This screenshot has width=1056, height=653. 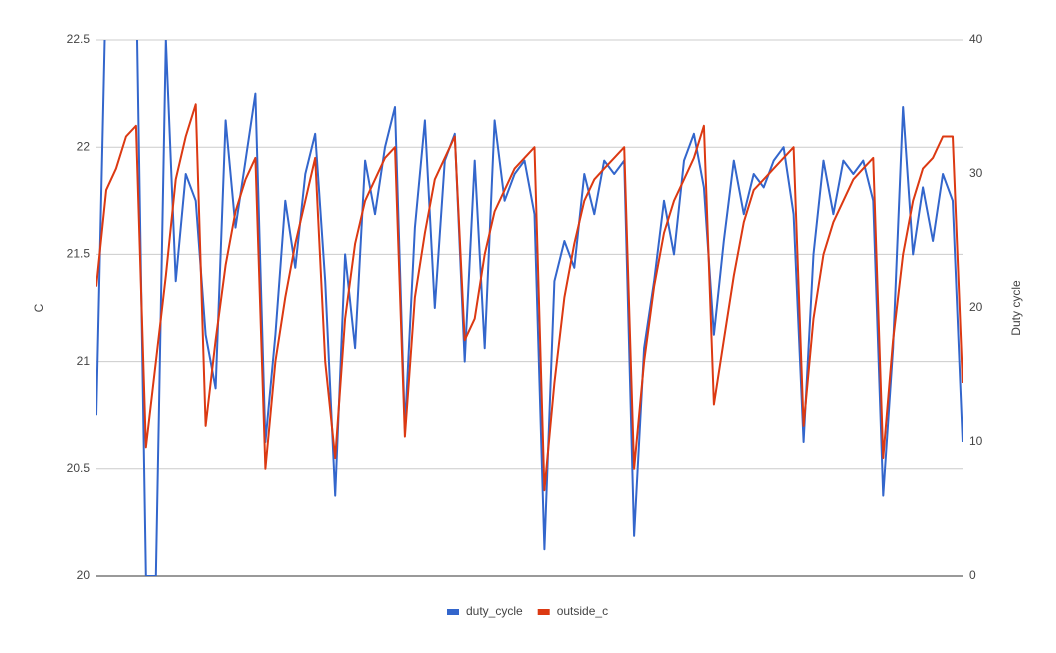 I want to click on y2-tick-label: 0, so click(x=972, y=575).